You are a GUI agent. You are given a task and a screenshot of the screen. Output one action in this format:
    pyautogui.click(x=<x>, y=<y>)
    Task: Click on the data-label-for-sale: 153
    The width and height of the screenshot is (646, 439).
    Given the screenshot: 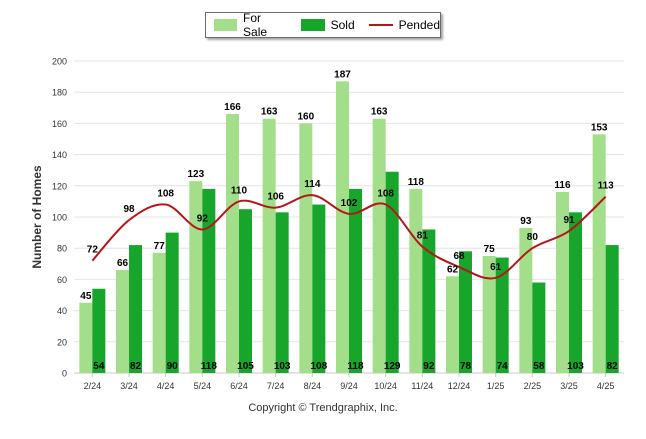 What is the action you would take?
    pyautogui.click(x=599, y=127)
    